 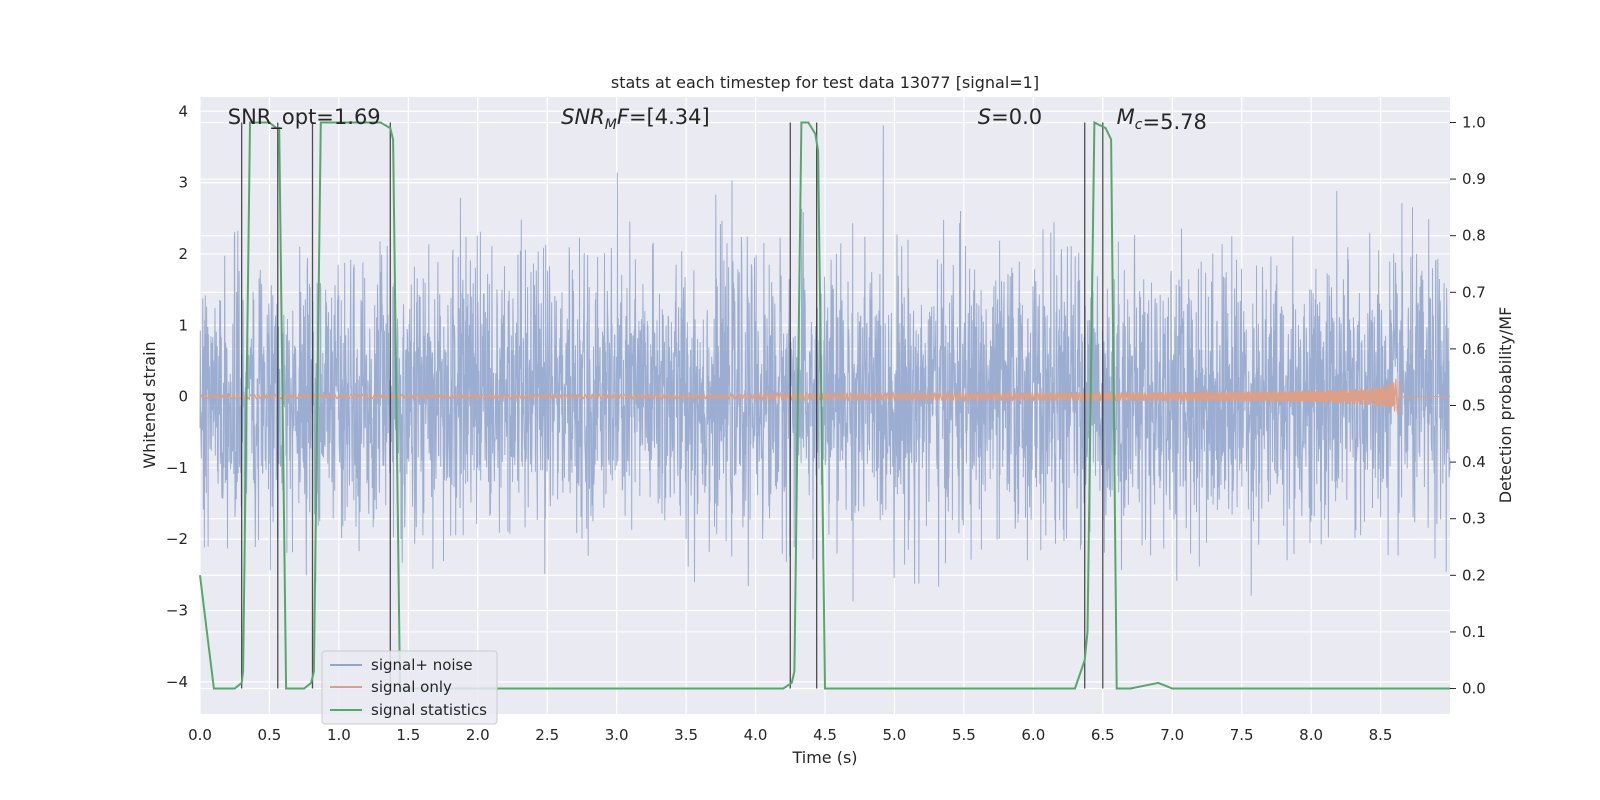 What do you see at coordinates (824, 757) in the screenshot?
I see `x-axis-label: Time (s)` at bounding box center [824, 757].